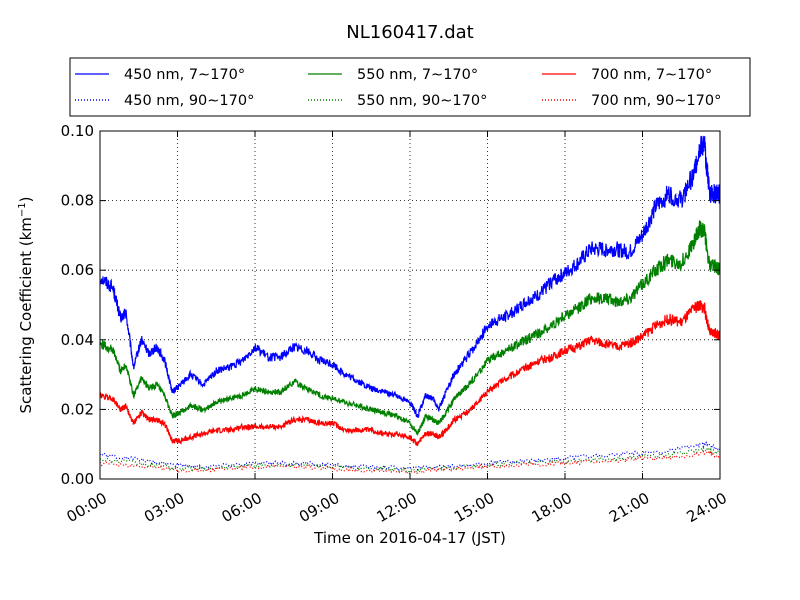 The image size is (800, 600). Describe the element at coordinates (77, 131) in the screenshot. I see `y-tick-label: 0.10` at that location.